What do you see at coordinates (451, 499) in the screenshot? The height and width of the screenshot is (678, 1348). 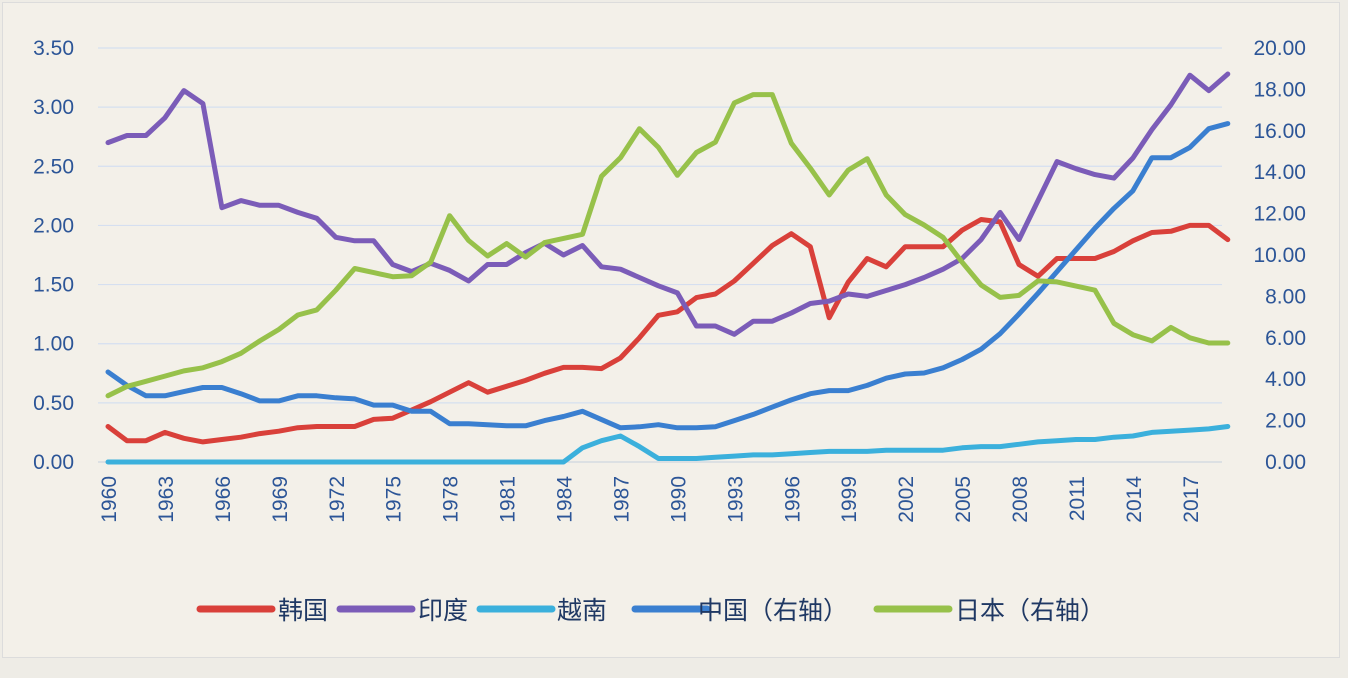 I see `x-tick-label: 1978` at bounding box center [451, 499].